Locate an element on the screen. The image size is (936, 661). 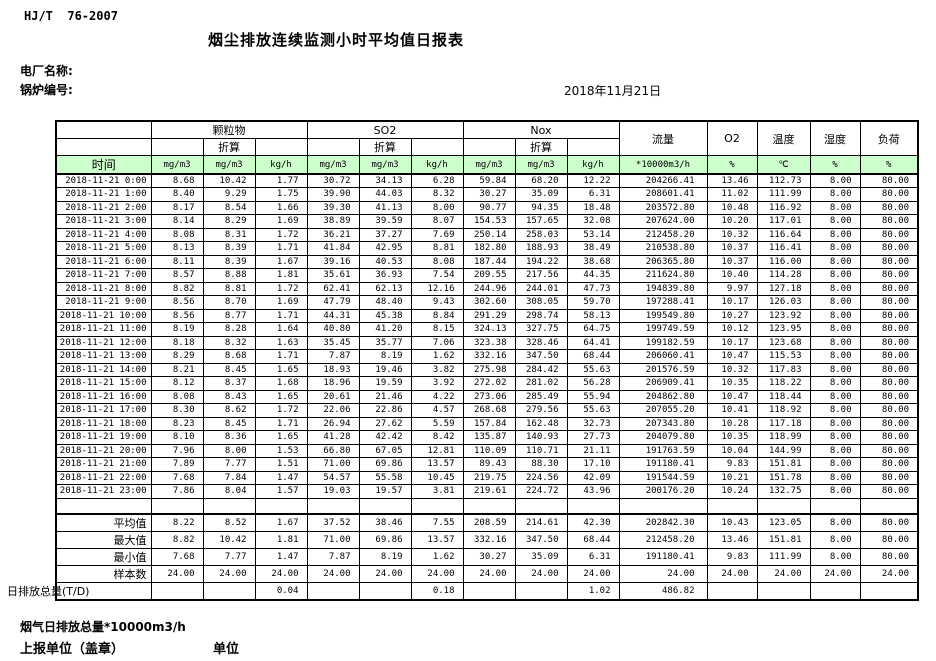
value-cell: 219.75 is located at coordinates (489, 477).